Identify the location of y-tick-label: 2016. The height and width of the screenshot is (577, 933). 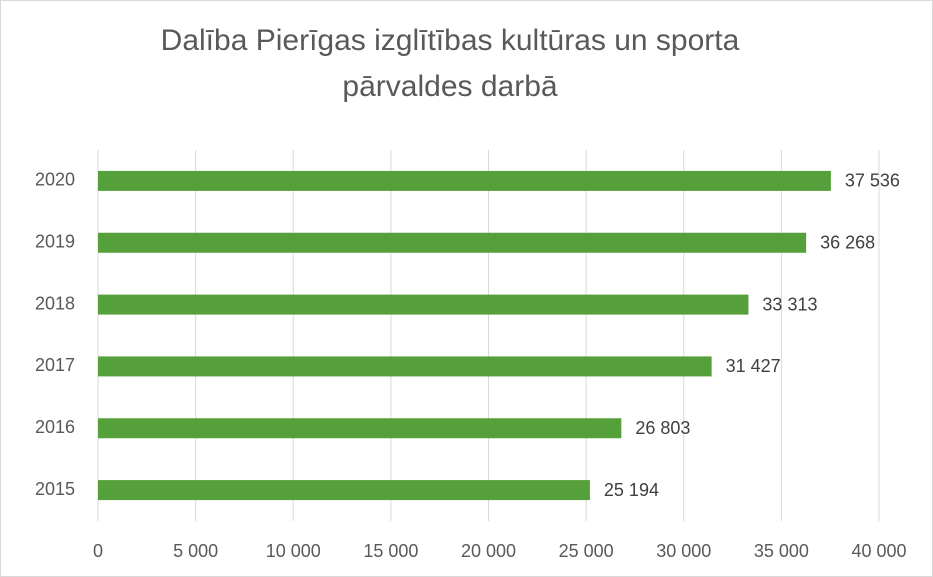
(55, 427).